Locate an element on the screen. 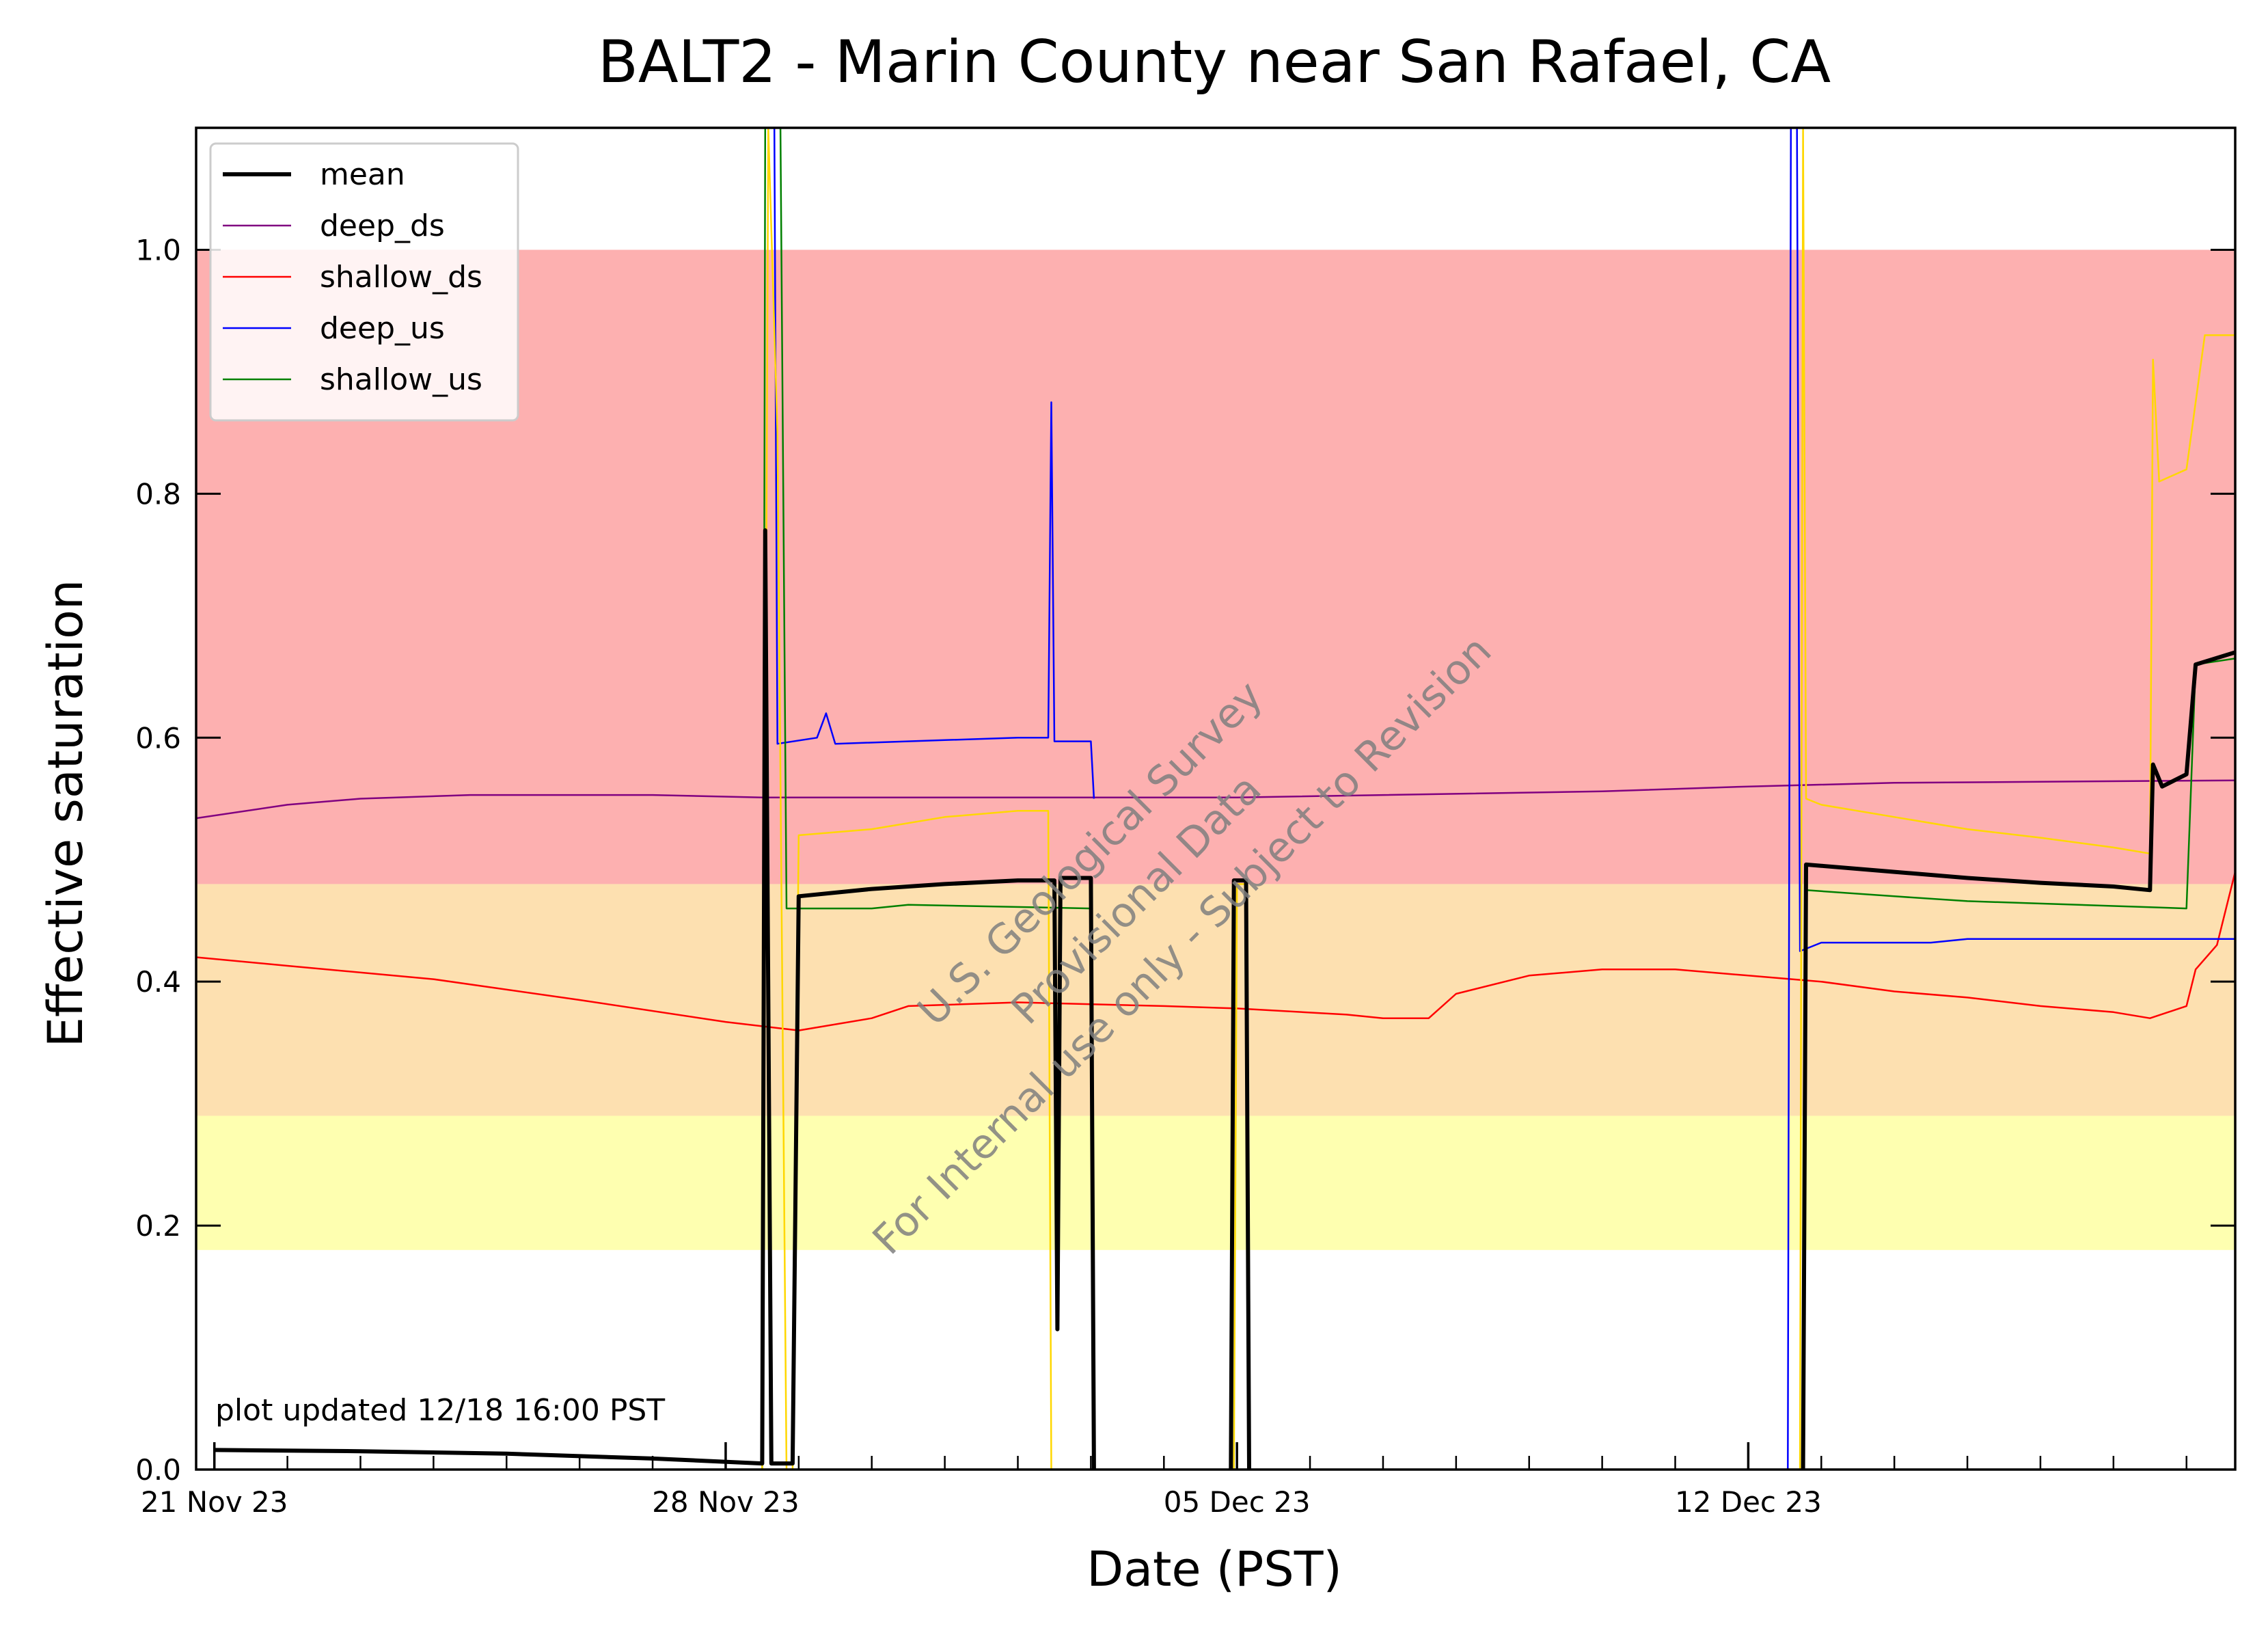  x-tick-label: 05 Dec 23 is located at coordinates (1237, 1502).